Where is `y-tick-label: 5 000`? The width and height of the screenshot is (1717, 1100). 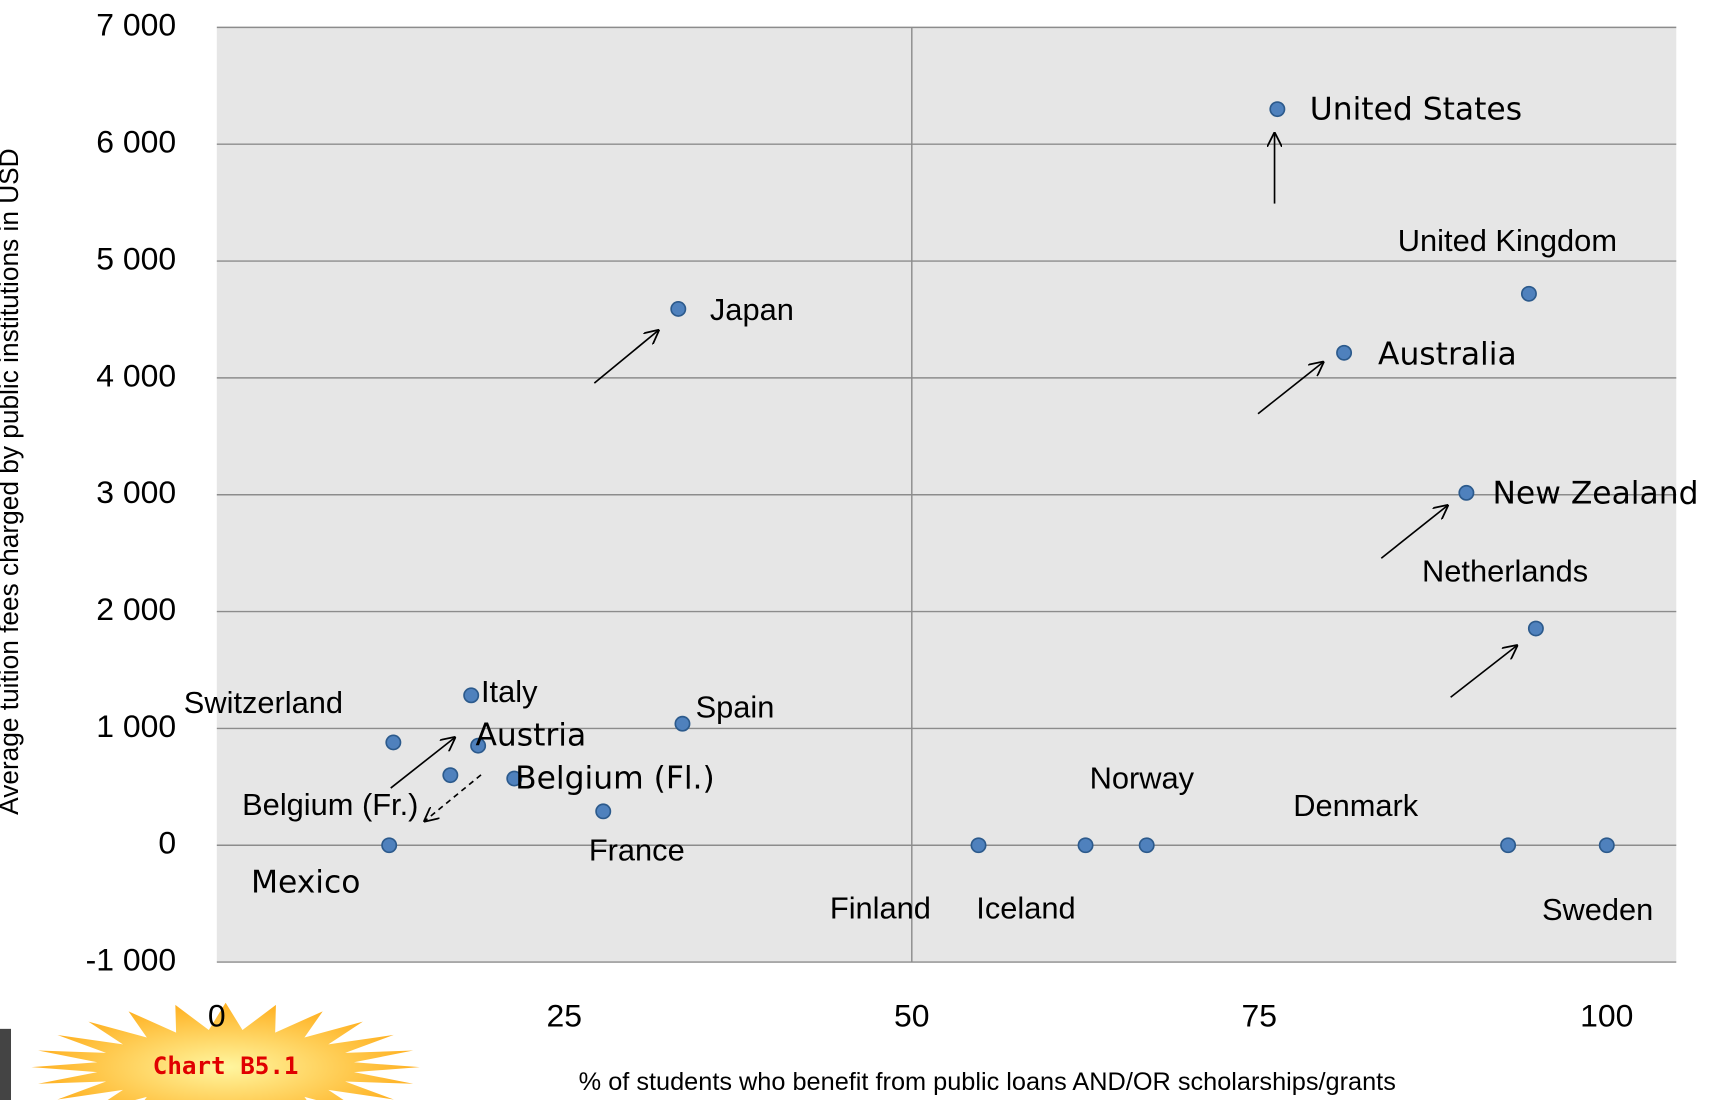 y-tick-label: 5 000 is located at coordinates (136, 259).